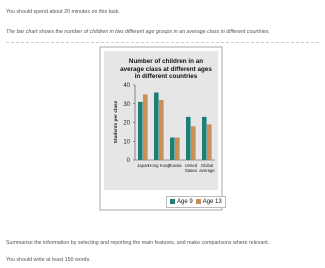  I want to click on x-tick-label: Russia, so click(175, 165).